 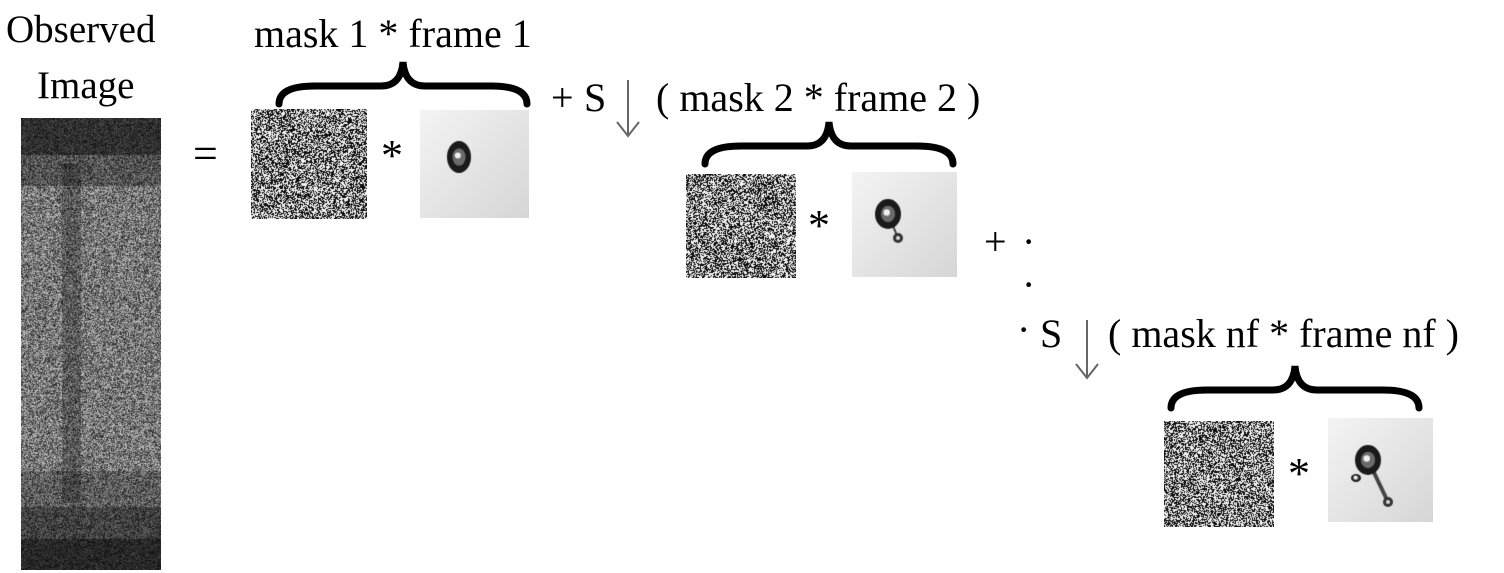 I want to click on observed-image, so click(x=91, y=344).